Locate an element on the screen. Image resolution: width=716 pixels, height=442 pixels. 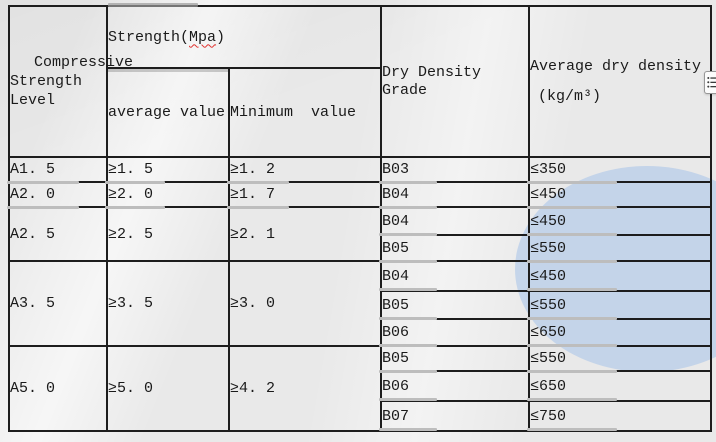
scan-smudge is located at coordinates (153, 5).